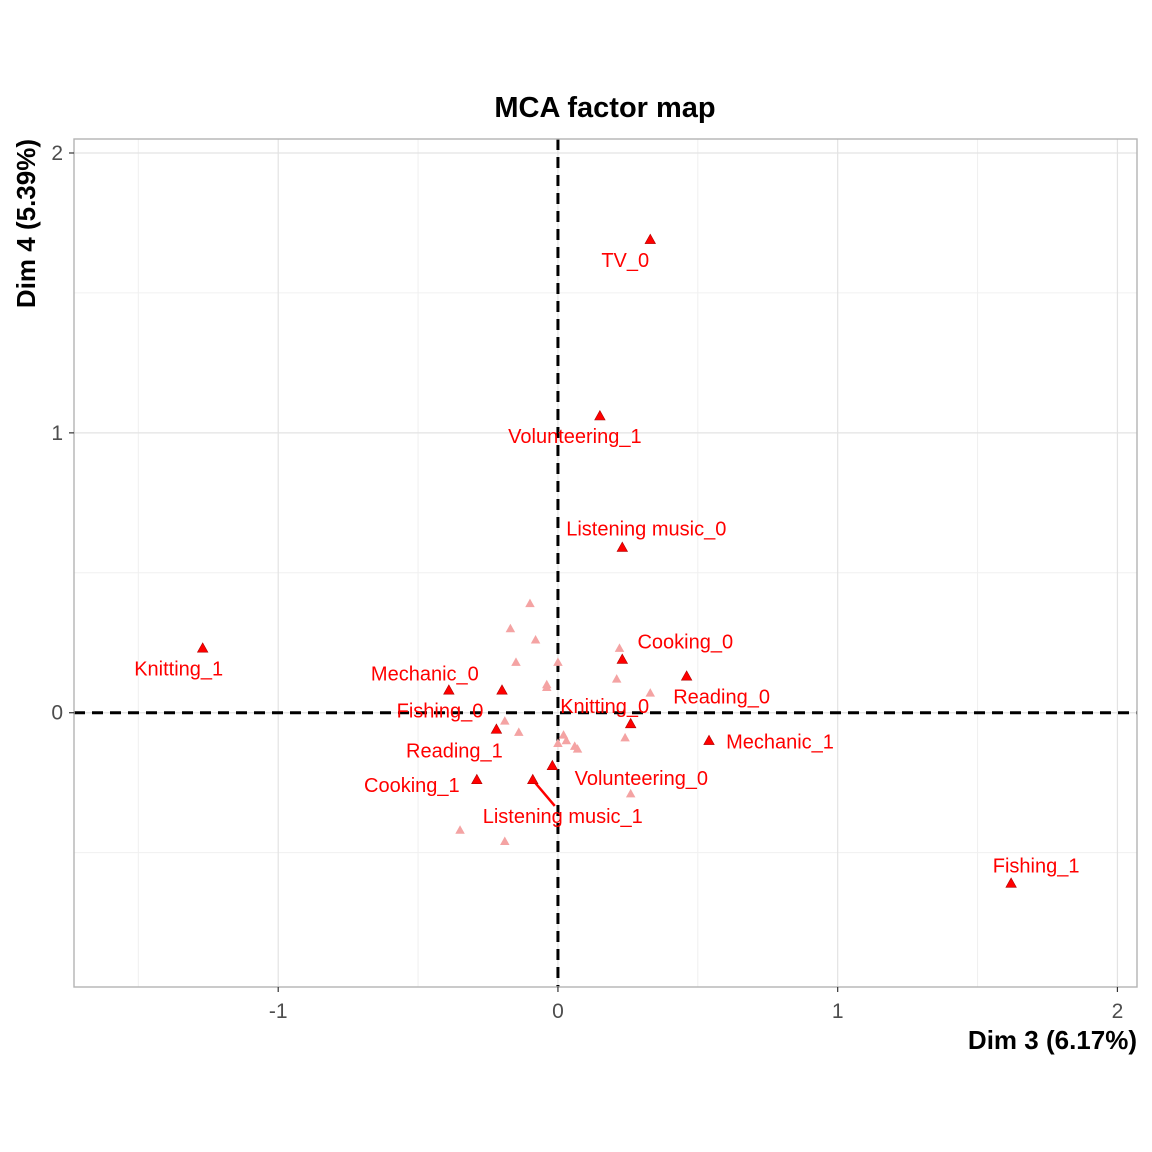  Describe the element at coordinates (57, 713) in the screenshot. I see `y-tick-label: 0` at that location.